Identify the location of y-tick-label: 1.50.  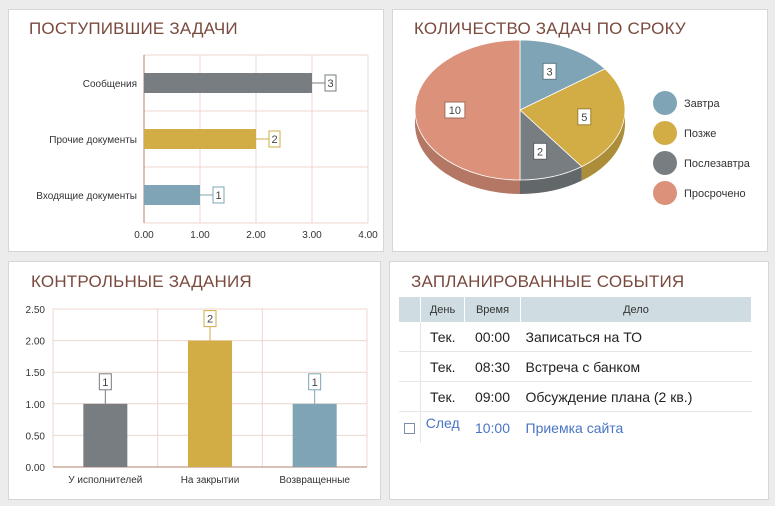
(36, 373).